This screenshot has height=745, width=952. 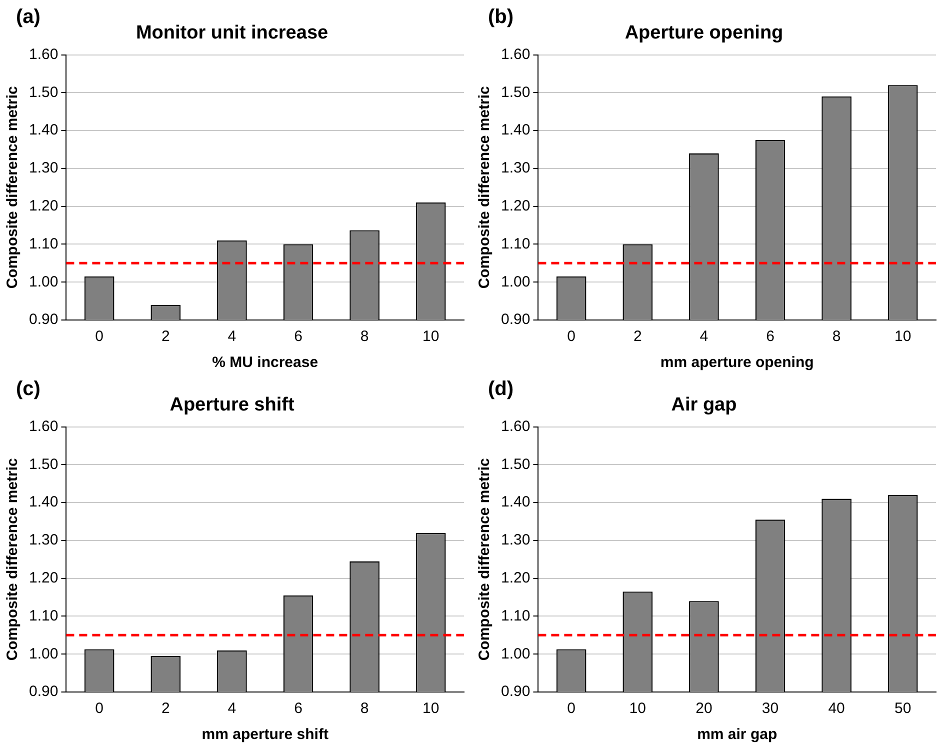 What do you see at coordinates (28, 17) in the screenshot?
I see `text: (a)` at bounding box center [28, 17].